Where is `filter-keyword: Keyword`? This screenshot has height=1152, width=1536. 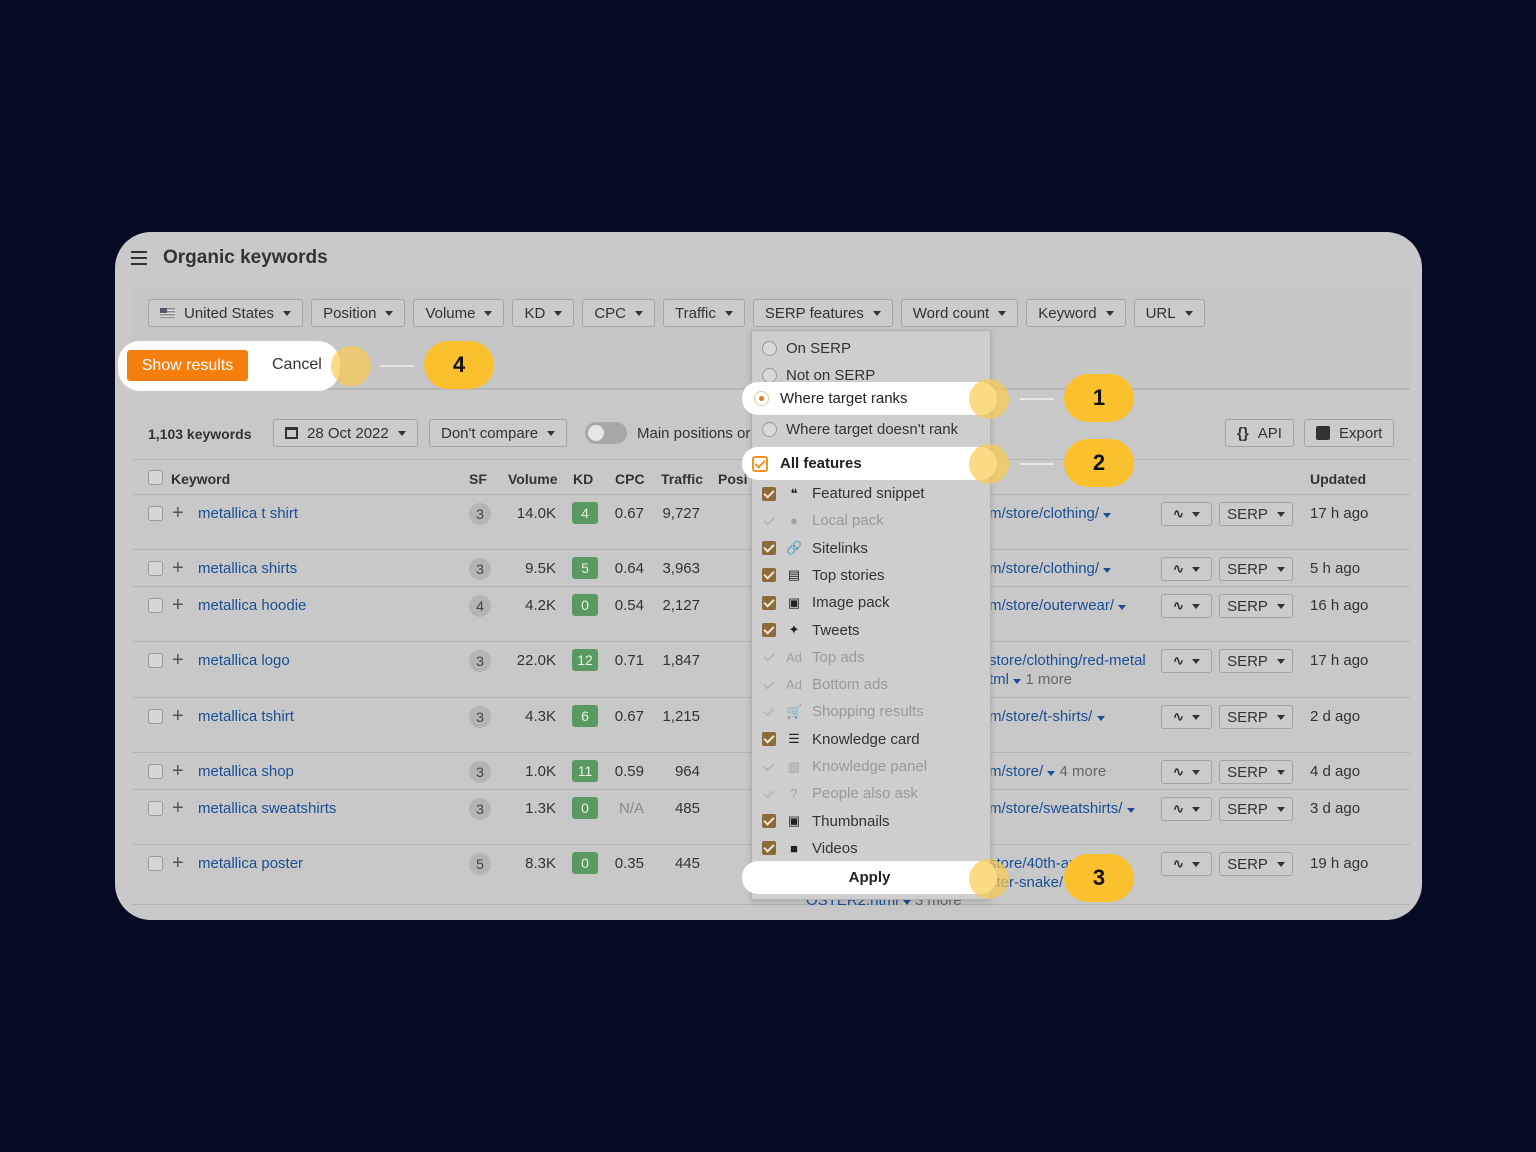
filter-keyword: Keyword is located at coordinates (1076, 313).